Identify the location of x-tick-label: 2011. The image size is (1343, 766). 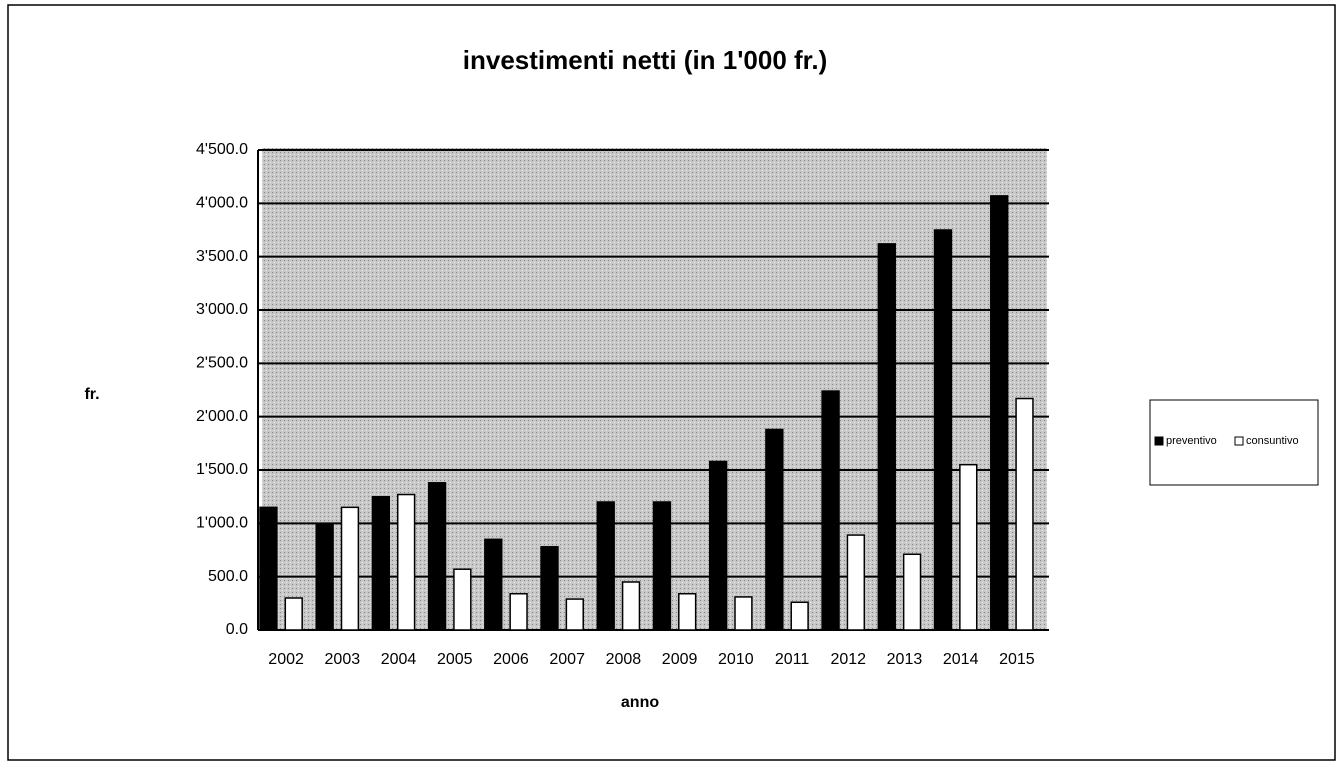
(792, 659).